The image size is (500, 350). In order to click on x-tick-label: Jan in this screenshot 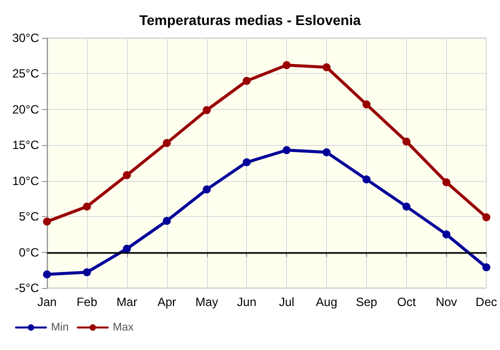, I will do `click(47, 302)`.